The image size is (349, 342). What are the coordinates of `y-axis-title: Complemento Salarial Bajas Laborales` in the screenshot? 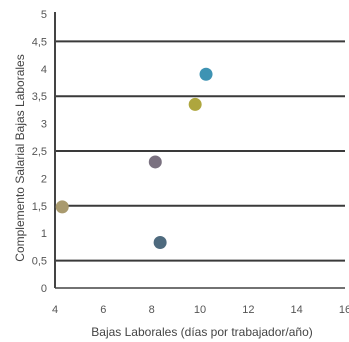 It's located at (20, 157).